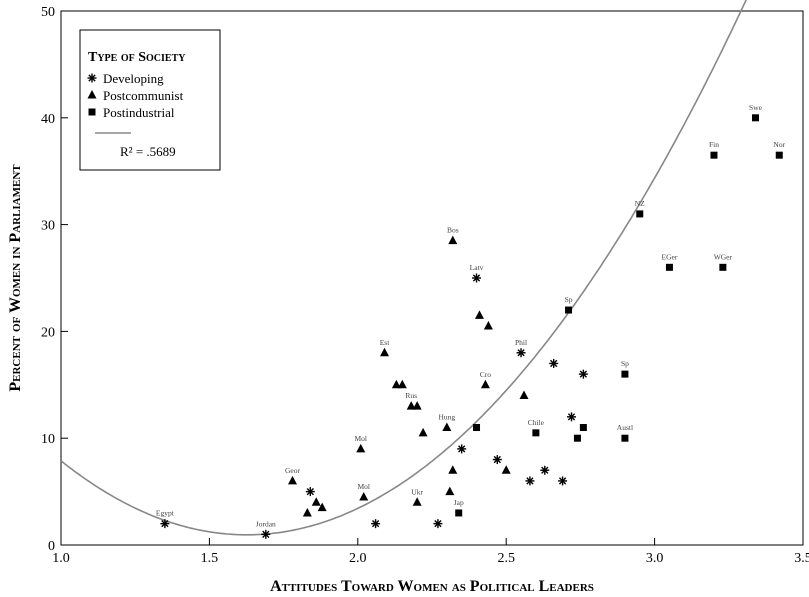 The height and width of the screenshot is (597, 809). I want to click on point-label: Cro, so click(486, 374).